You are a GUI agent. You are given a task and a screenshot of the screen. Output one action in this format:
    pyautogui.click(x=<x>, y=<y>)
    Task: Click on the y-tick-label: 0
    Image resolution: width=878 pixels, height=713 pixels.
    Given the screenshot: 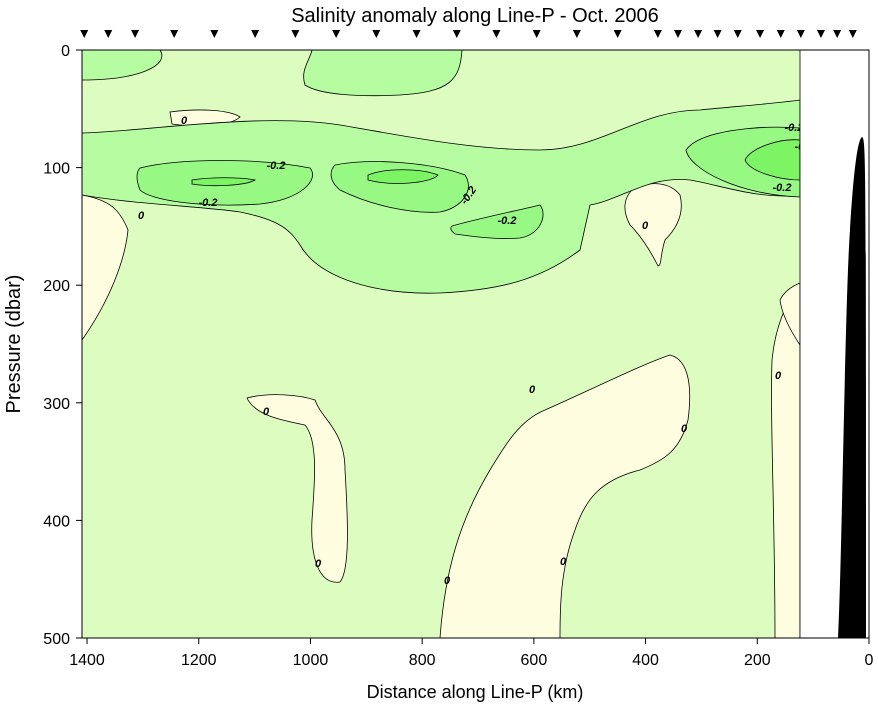 What is the action you would take?
    pyautogui.click(x=65, y=51)
    